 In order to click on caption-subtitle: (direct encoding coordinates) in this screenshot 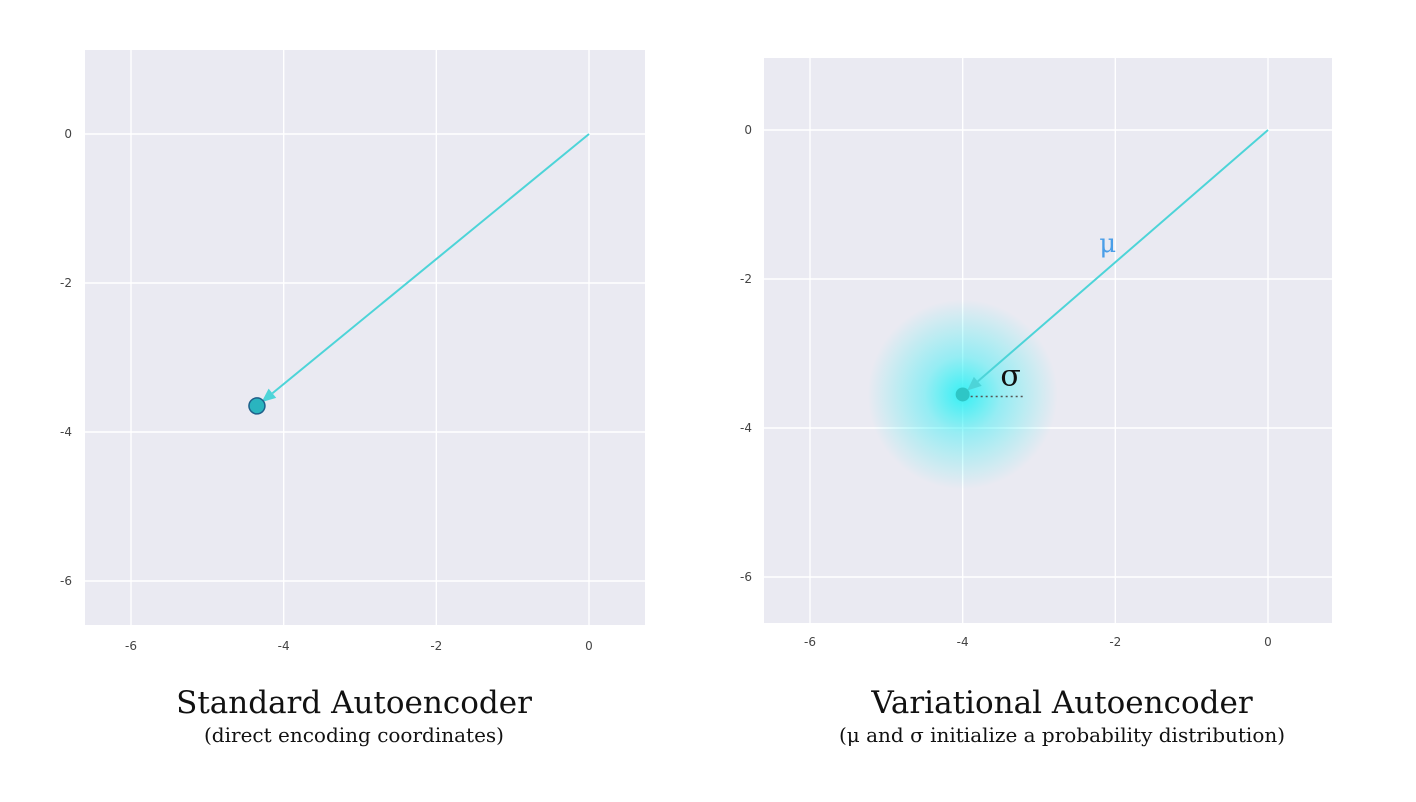, I will do `click(354, 735)`.